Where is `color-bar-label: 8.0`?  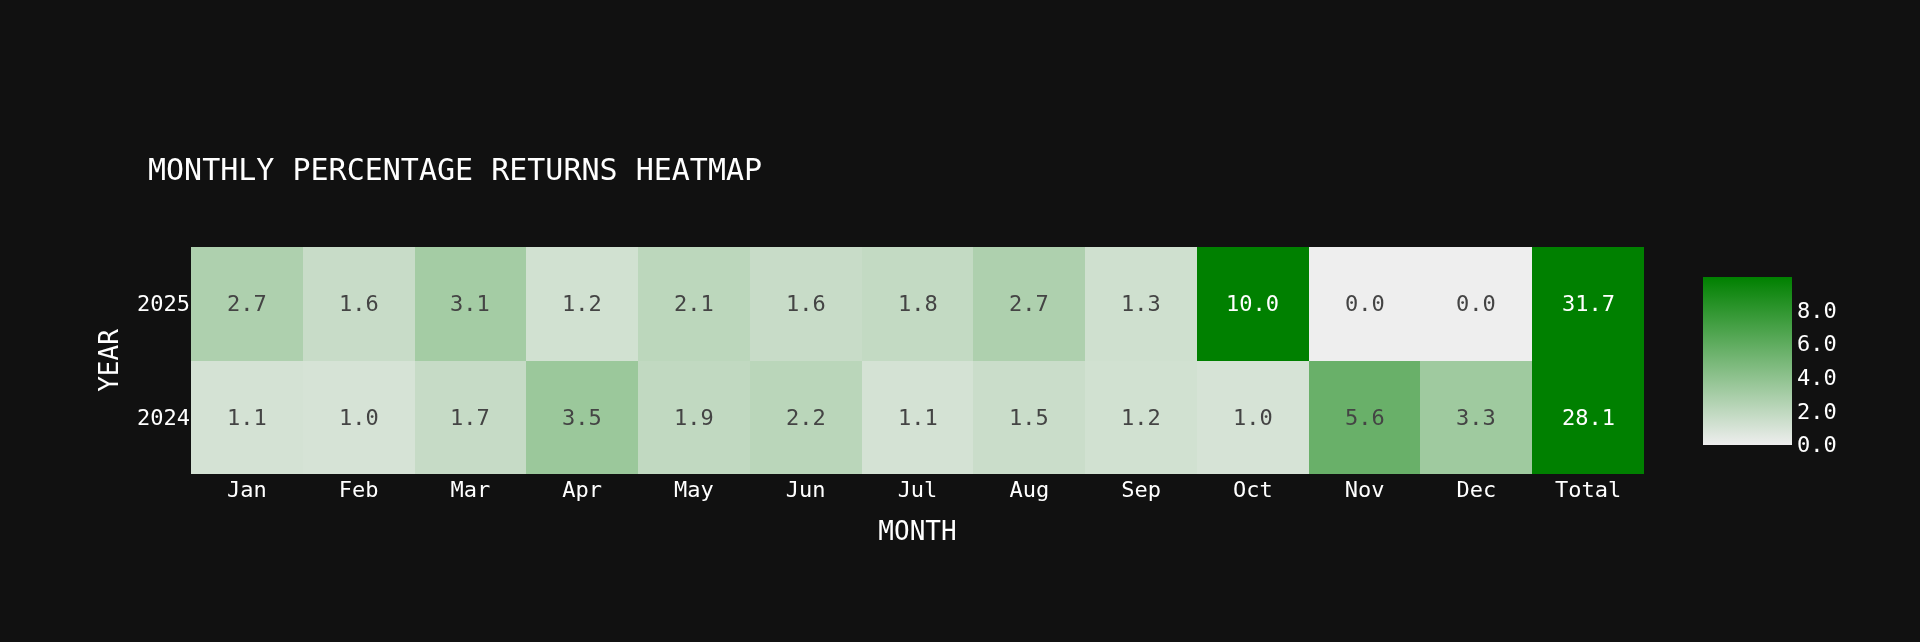 color-bar-label: 8.0 is located at coordinates (1816, 310).